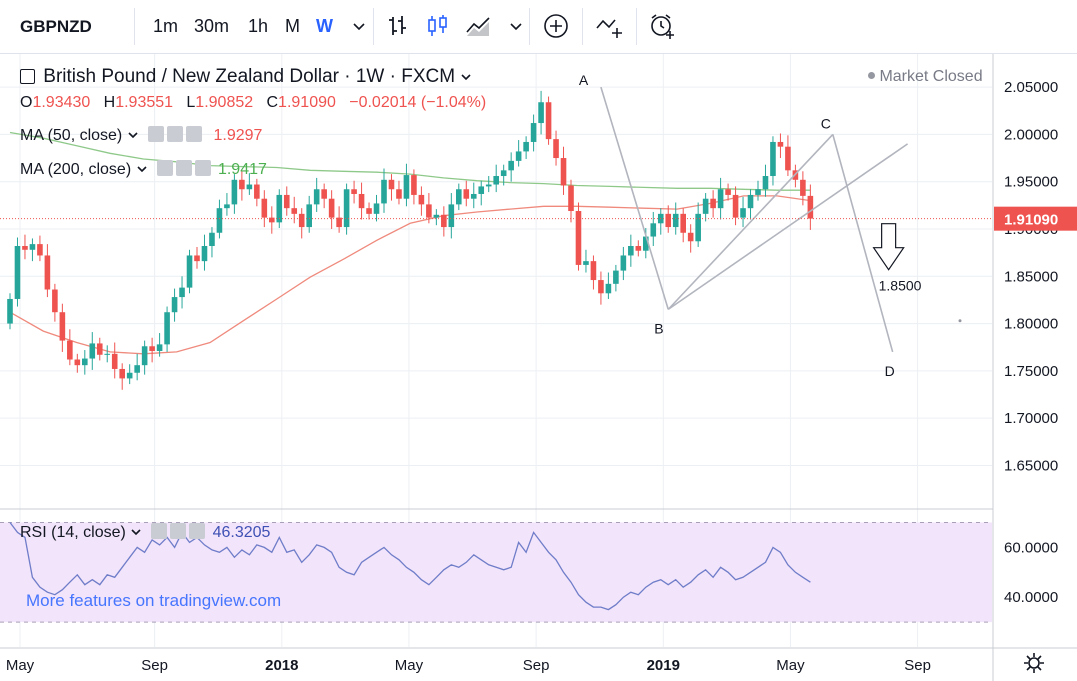  What do you see at coordinates (73, 532) in the screenshot?
I see `rsi-label: RSI (14, close)` at bounding box center [73, 532].